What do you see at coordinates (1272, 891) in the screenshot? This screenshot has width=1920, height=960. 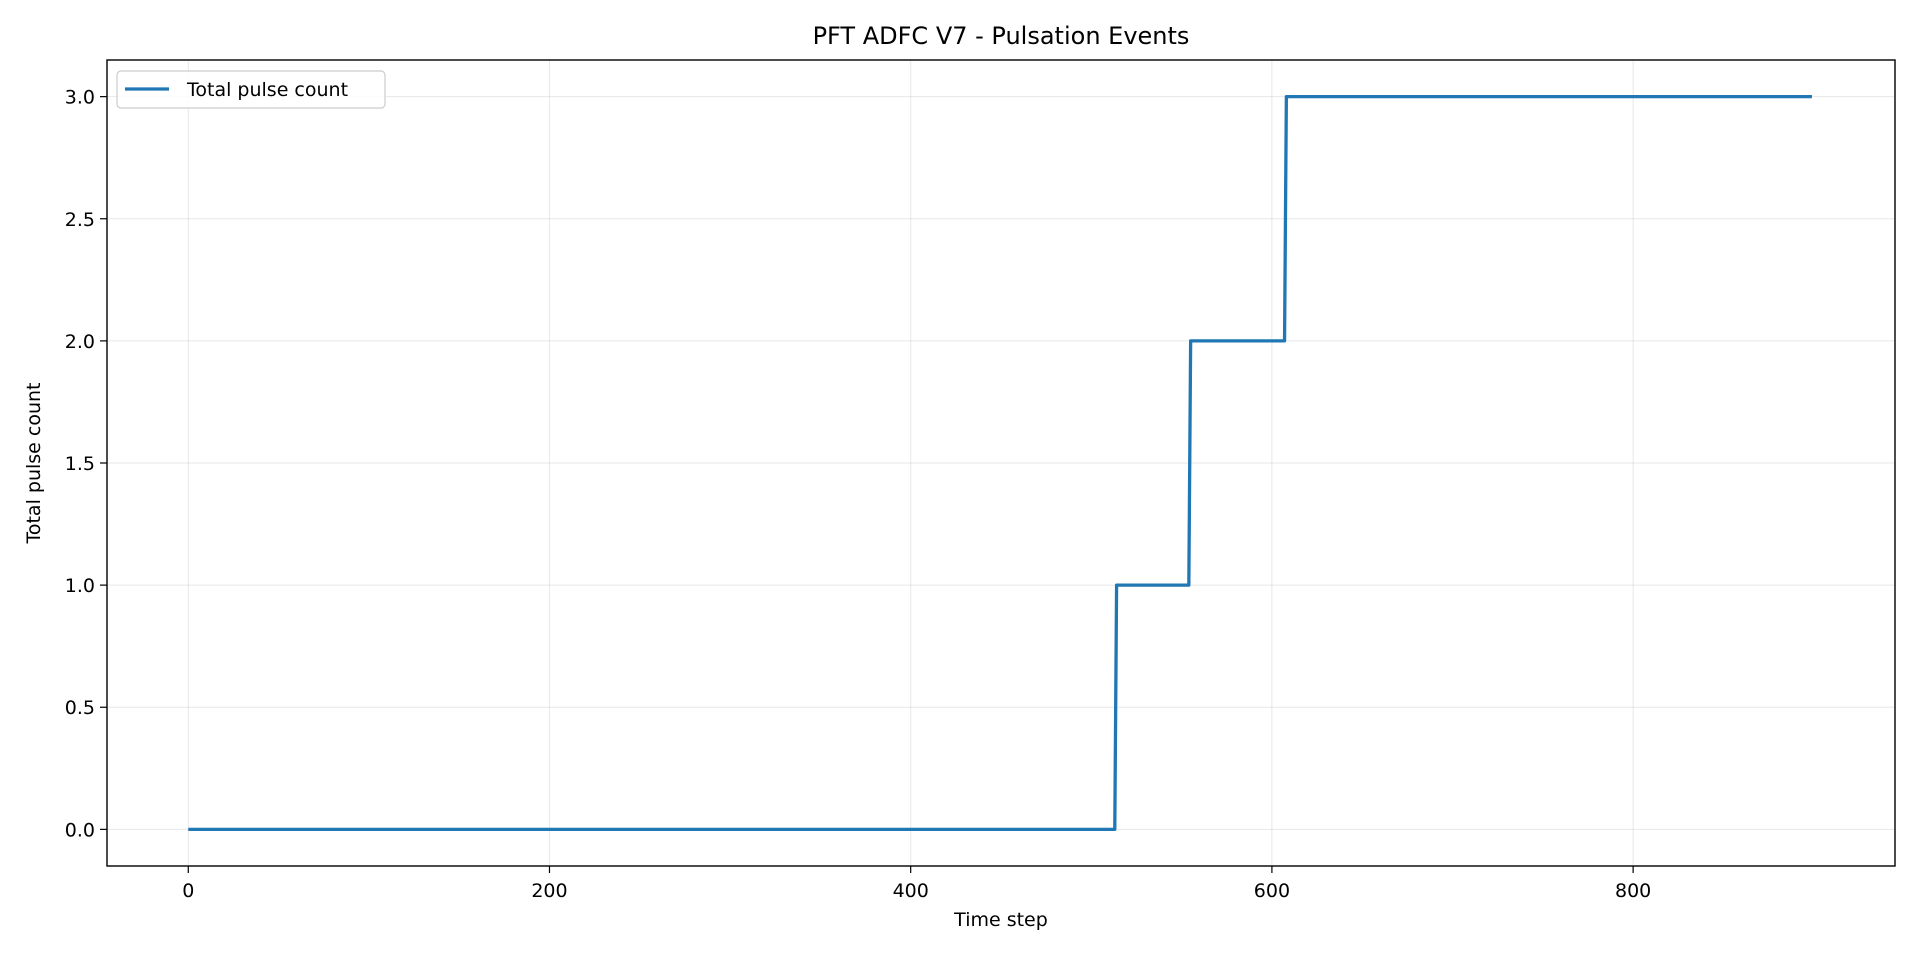 I see `x-tick-label: 600` at bounding box center [1272, 891].